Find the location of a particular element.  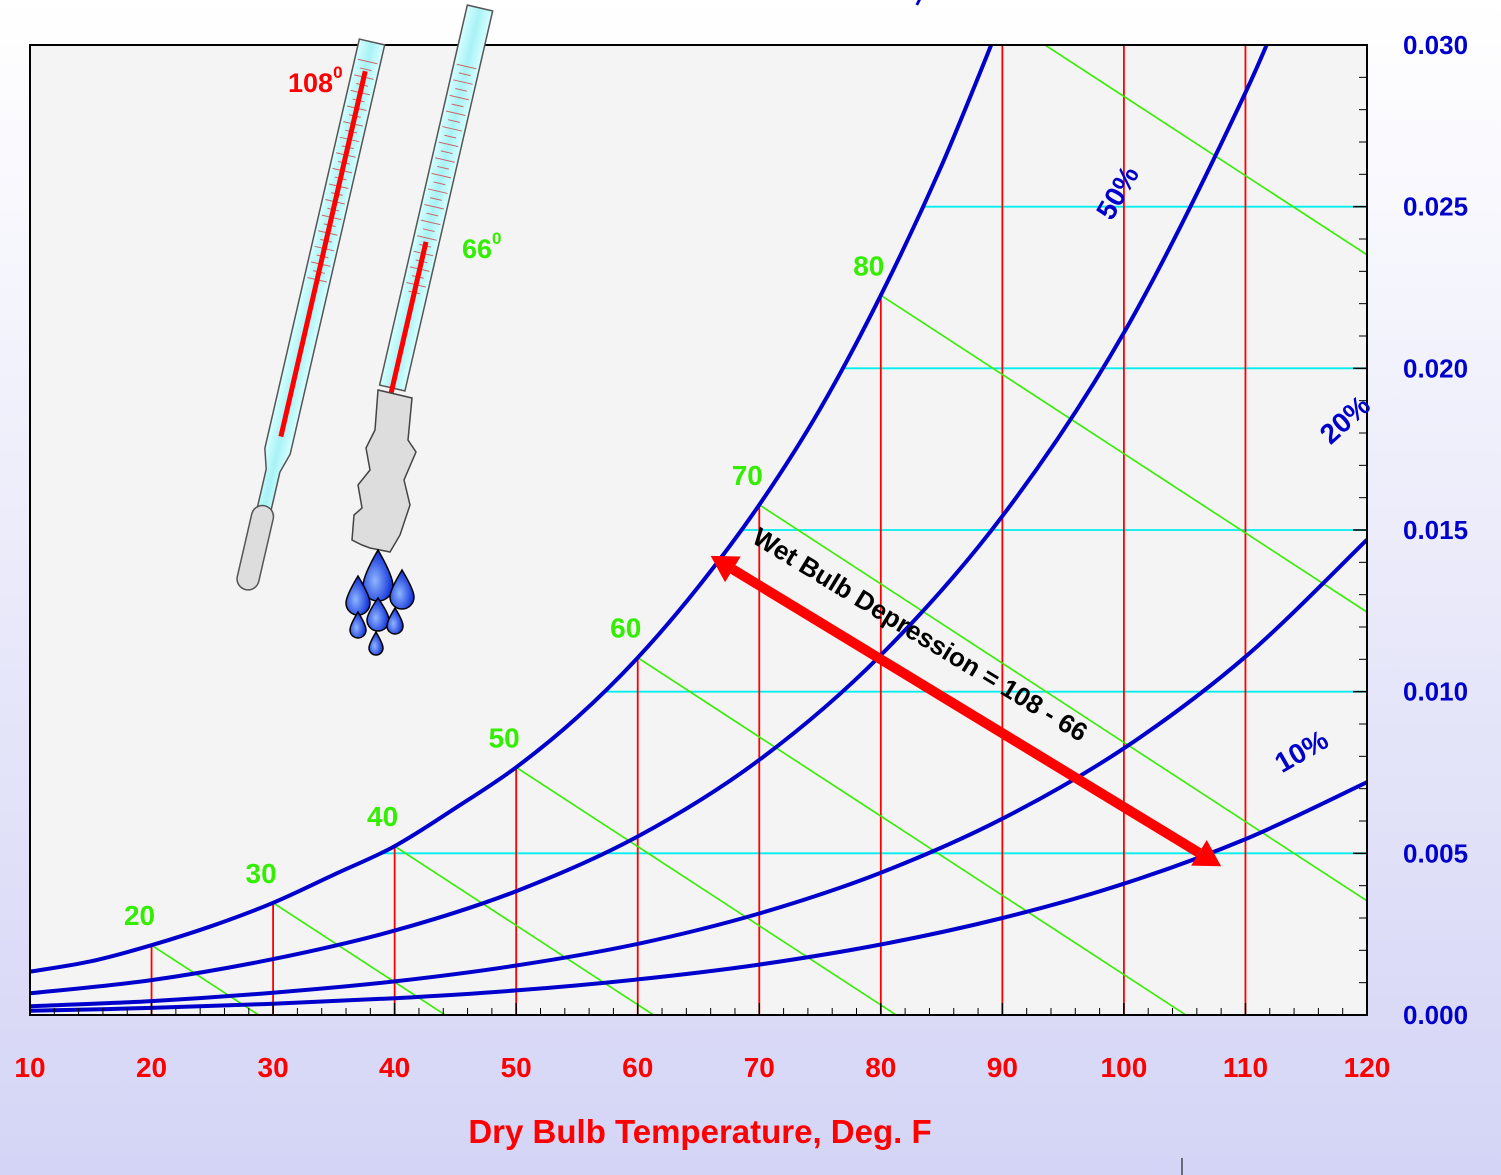

wet-bulb-label: 80 is located at coordinates (868, 265).